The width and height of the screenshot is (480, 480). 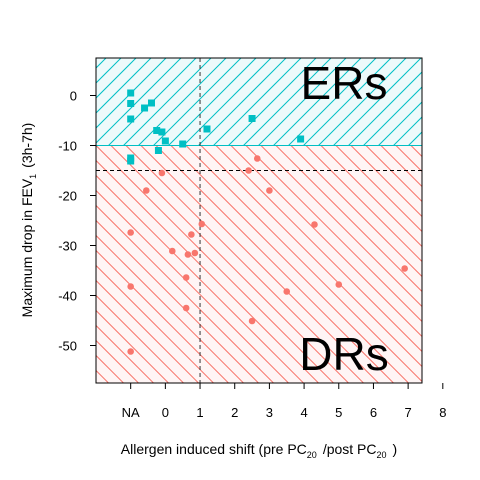 I want to click on x-tick-label: 3, so click(x=269, y=412).